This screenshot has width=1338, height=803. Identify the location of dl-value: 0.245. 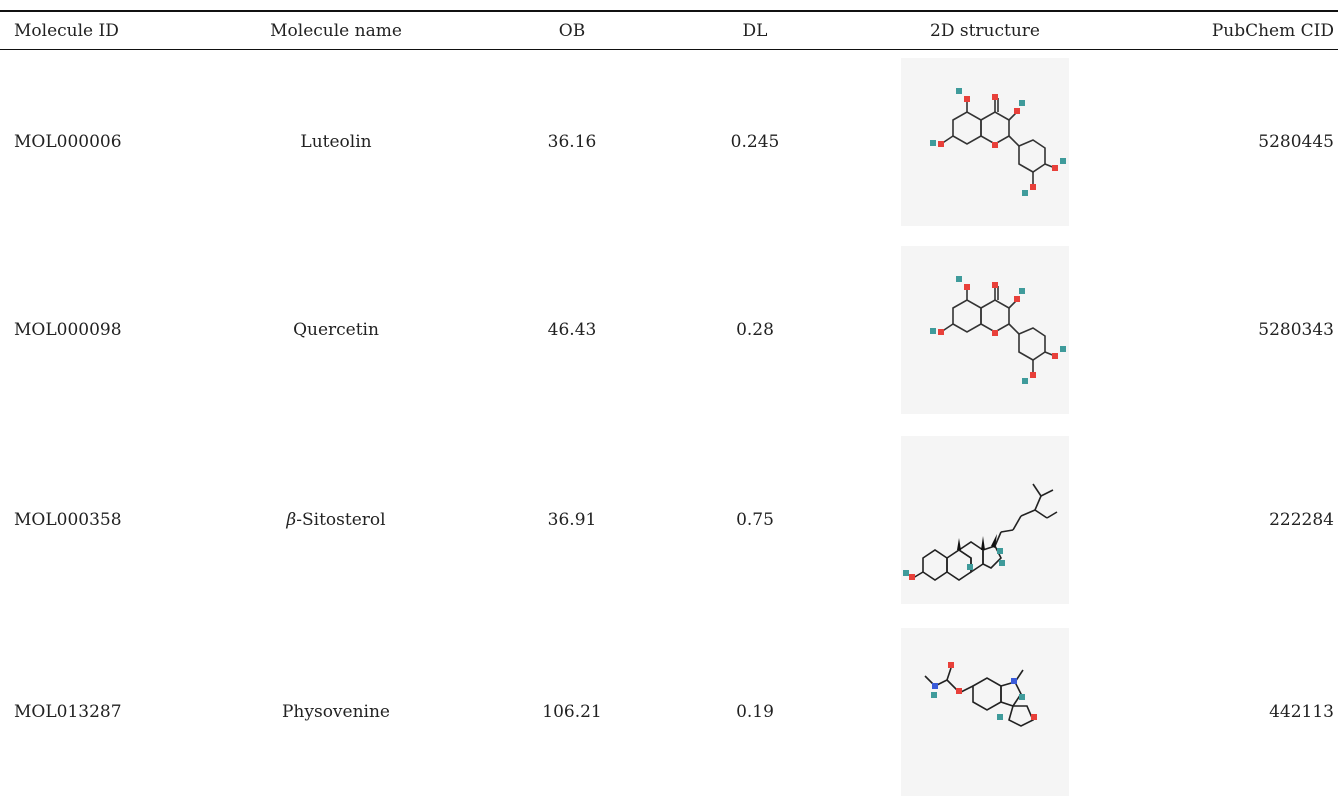
(755, 142).